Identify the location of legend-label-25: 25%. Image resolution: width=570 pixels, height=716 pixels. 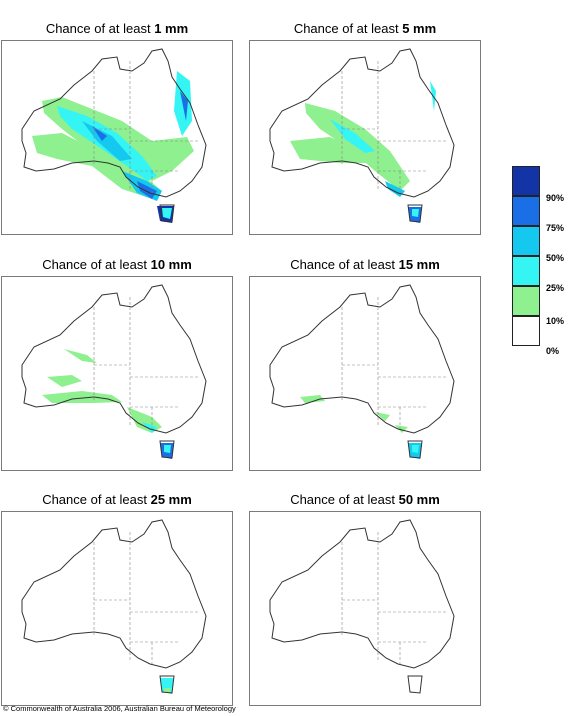
(555, 288).